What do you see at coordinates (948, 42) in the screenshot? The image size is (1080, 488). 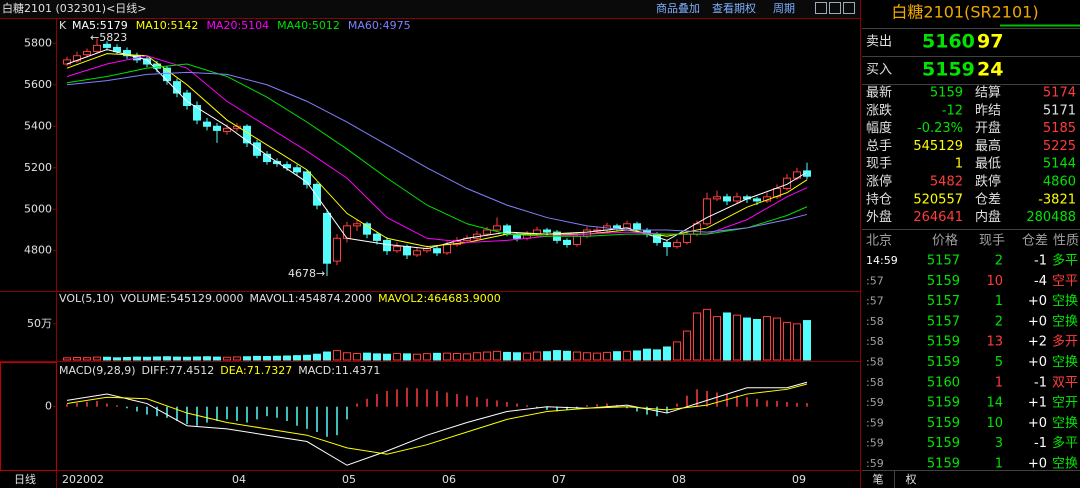 I see `sell-price: 5160` at bounding box center [948, 42].